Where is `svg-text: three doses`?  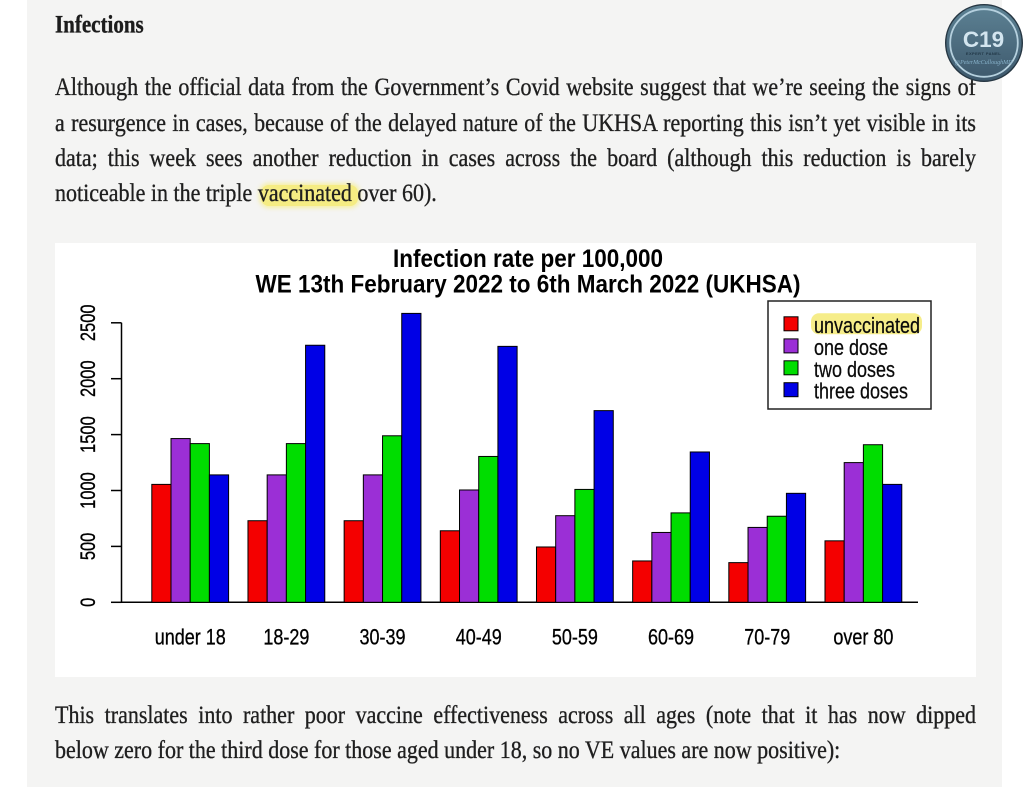
svg-text: three doses is located at coordinates (861, 391).